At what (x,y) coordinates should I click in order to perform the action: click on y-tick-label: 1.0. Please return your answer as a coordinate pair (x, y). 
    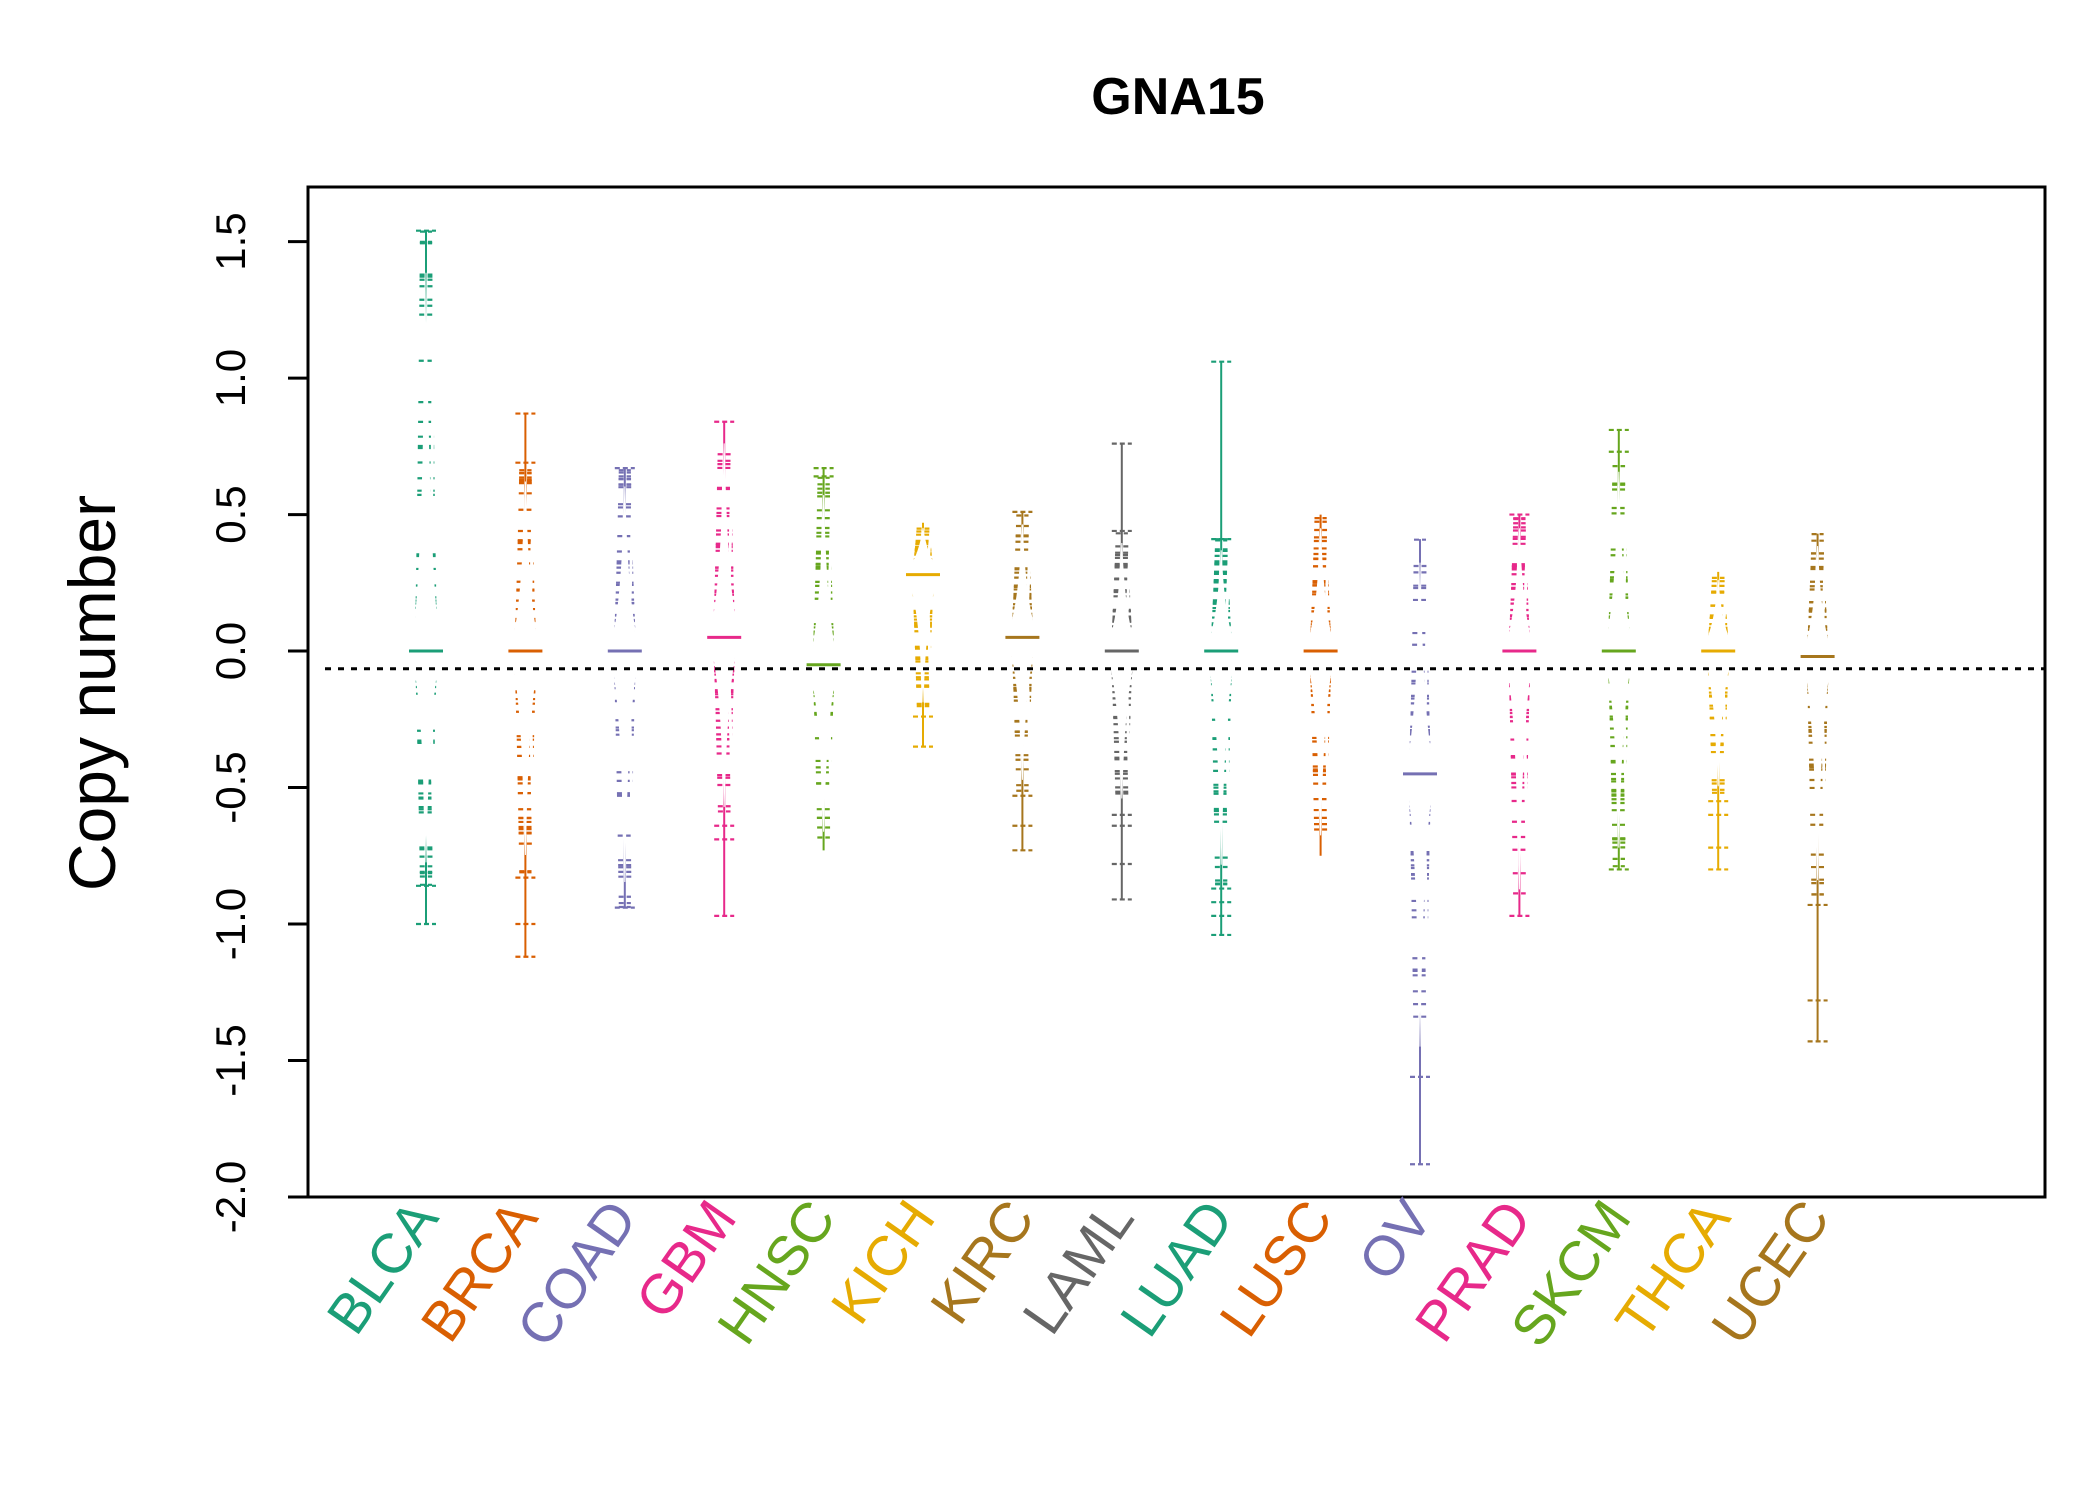
    Looking at the image, I should click on (230, 378).